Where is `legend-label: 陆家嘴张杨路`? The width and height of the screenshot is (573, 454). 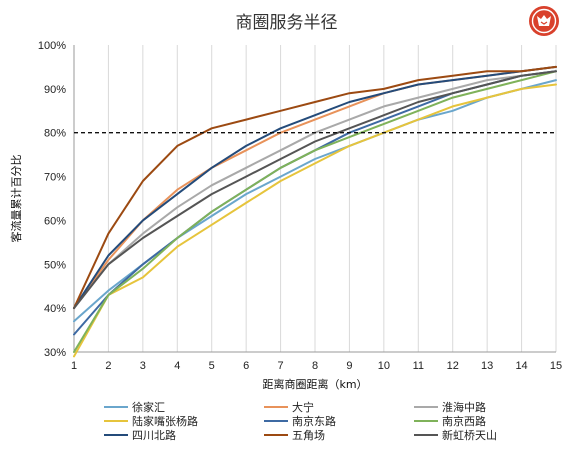 legend-label: 陆家嘴张杨路 is located at coordinates (165, 421).